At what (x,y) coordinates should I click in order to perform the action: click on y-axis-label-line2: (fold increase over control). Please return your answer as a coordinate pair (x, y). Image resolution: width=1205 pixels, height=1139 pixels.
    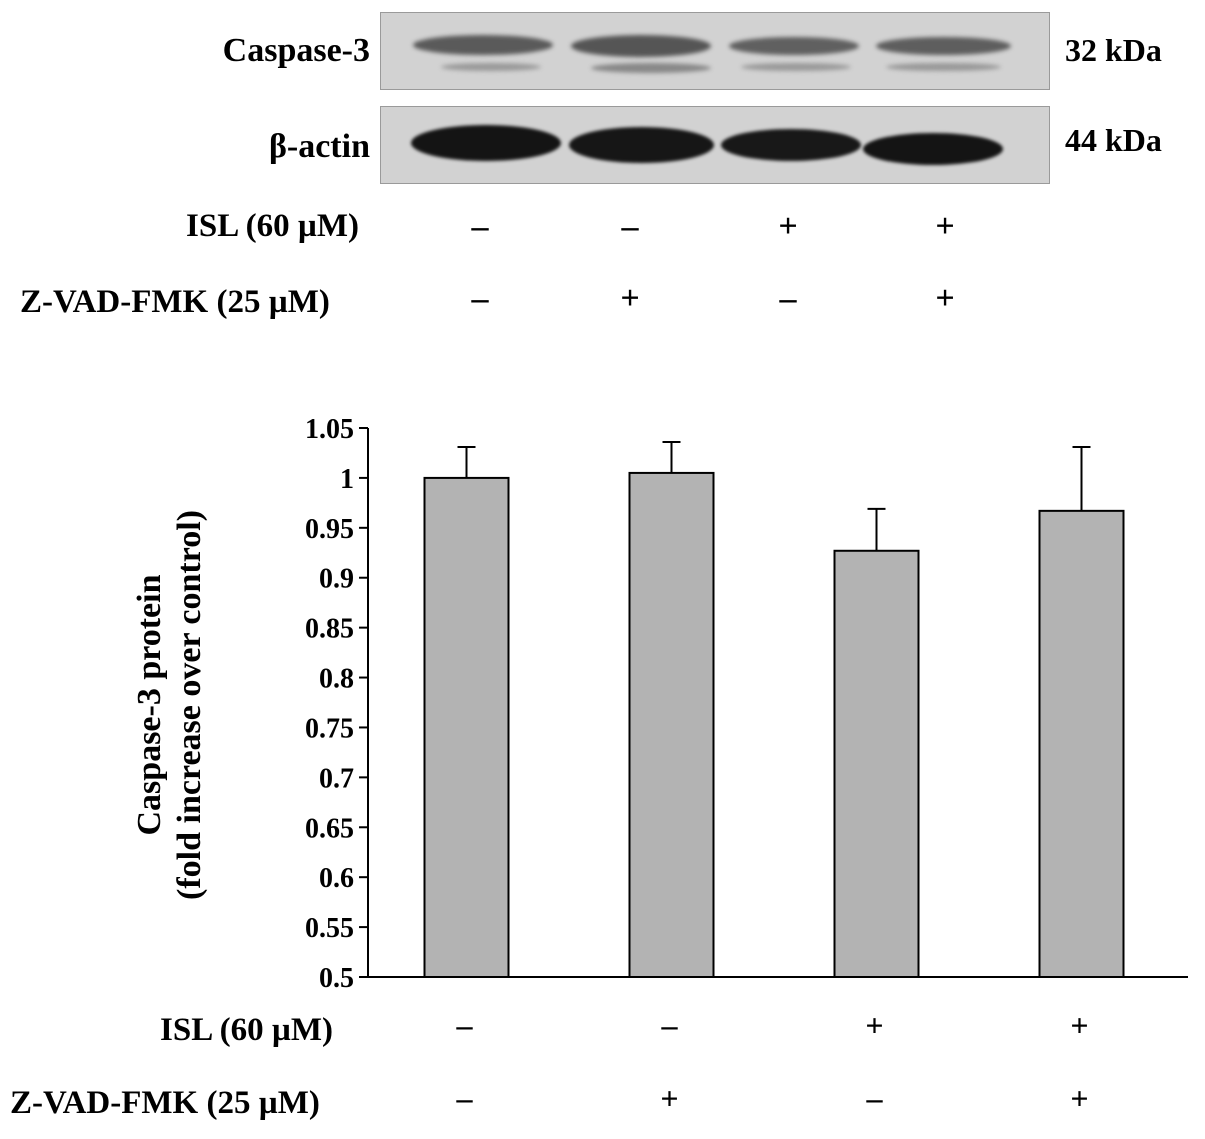
    Looking at the image, I should click on (189, 705).